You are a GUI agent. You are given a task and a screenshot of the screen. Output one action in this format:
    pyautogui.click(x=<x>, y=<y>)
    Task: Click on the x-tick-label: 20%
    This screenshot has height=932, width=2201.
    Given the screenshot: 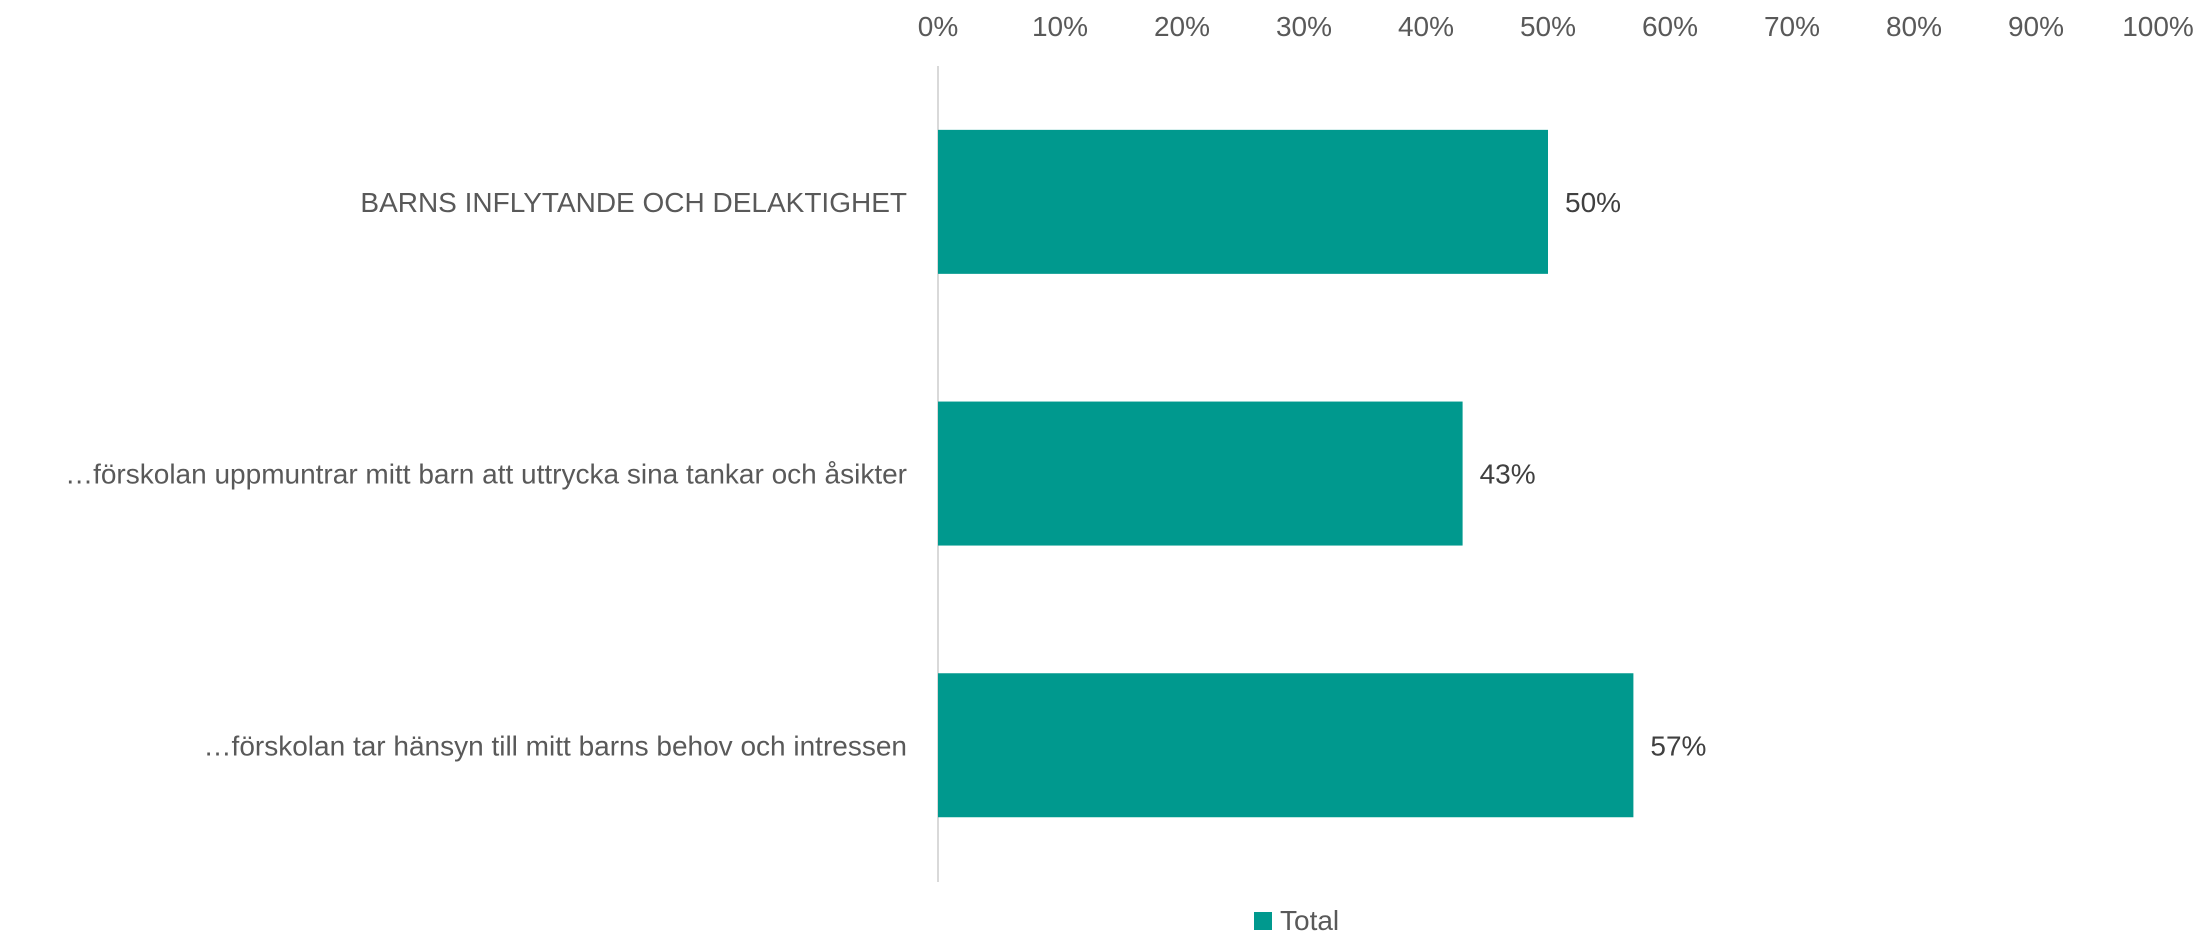 What is the action you would take?
    pyautogui.click(x=1182, y=26)
    